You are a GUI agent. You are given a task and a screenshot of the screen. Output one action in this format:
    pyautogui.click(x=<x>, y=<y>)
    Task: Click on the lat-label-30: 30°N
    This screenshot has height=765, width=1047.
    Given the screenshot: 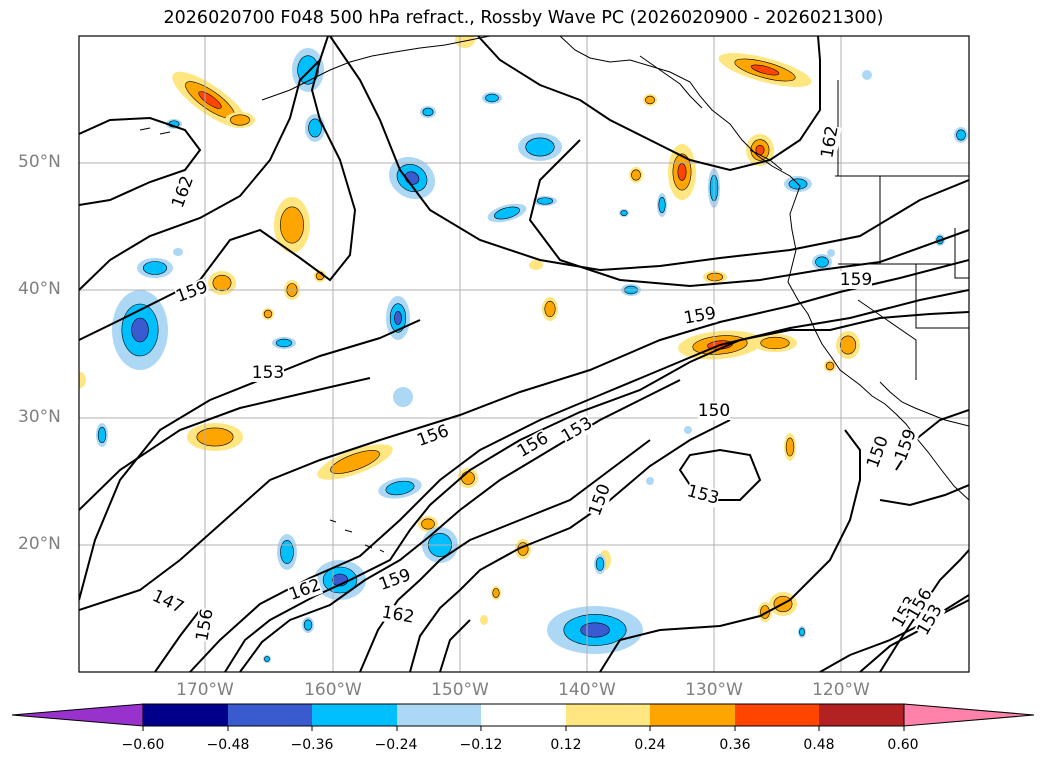 What is the action you would take?
    pyautogui.click(x=39, y=417)
    